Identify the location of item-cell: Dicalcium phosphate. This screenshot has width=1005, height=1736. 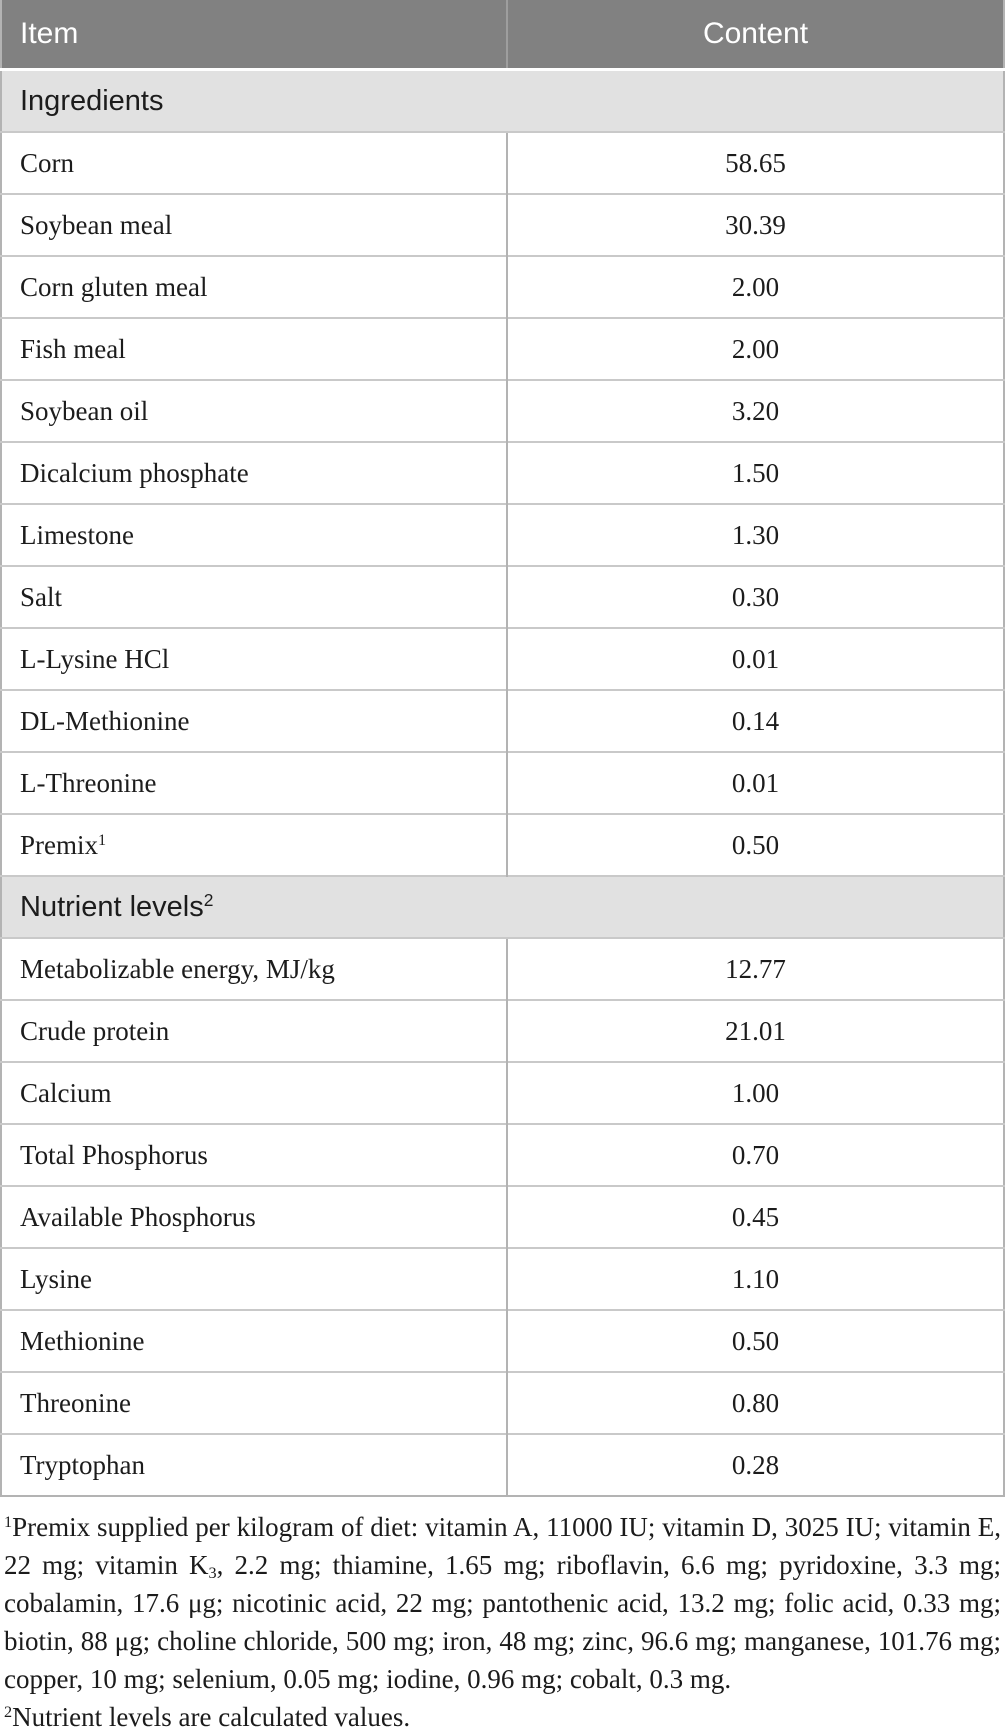
(254, 472).